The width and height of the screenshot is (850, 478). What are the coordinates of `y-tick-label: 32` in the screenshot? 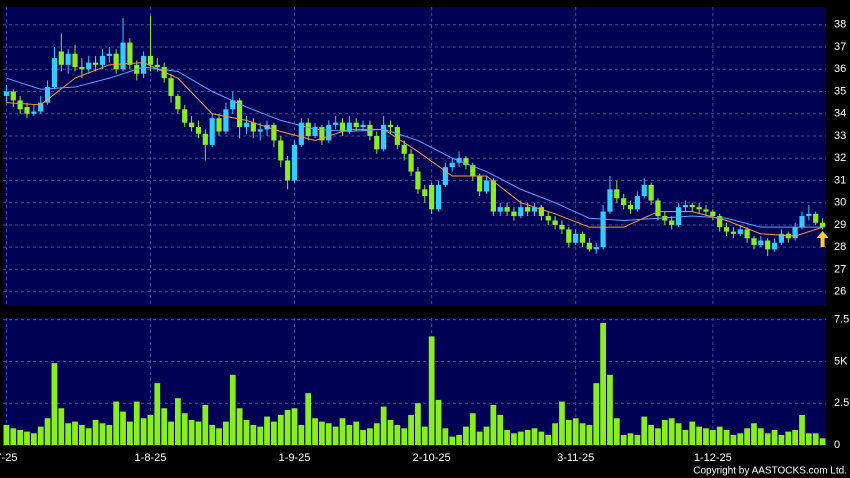 It's located at (840, 158).